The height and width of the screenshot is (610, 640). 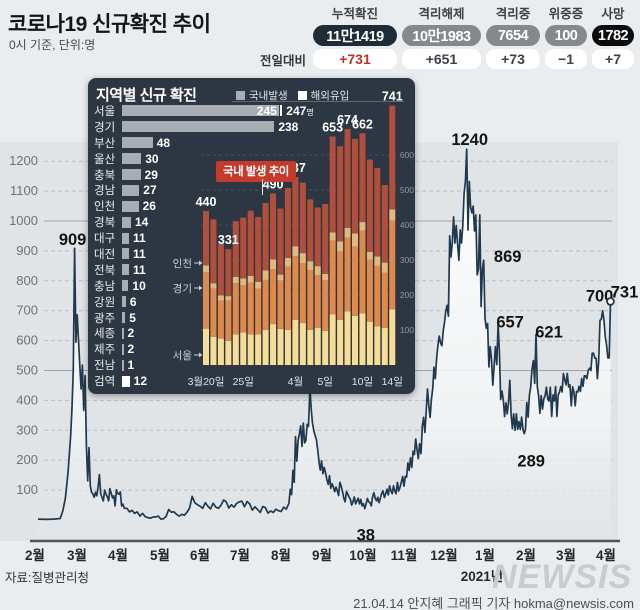 What do you see at coordinates (362, 381) in the screenshot?
I see `inset-x-tick: 10일` at bounding box center [362, 381].